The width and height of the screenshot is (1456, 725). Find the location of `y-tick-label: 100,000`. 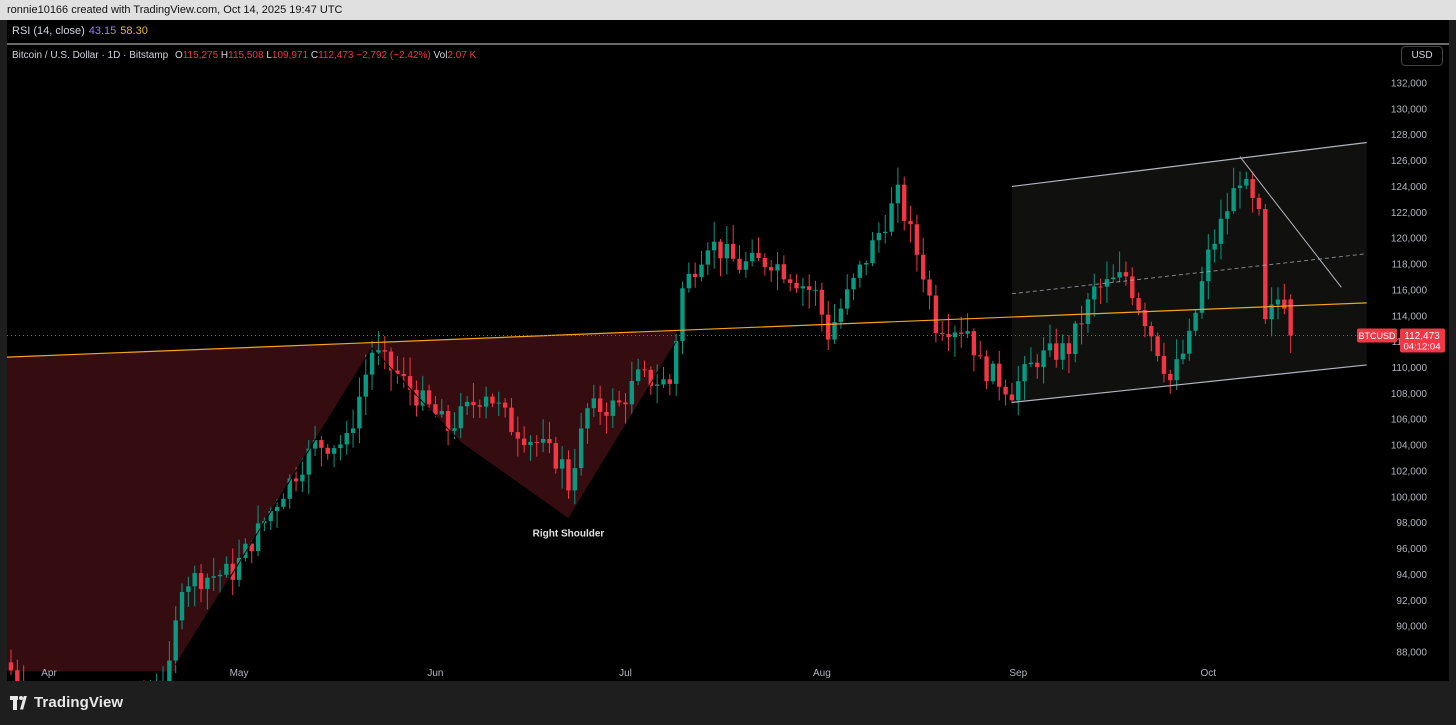

y-tick-label: 100,000 is located at coordinates (1409, 497).